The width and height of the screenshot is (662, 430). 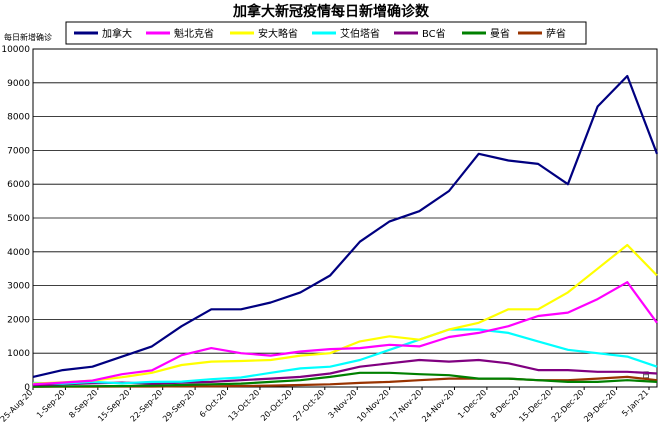 What do you see at coordinates (646, 375) in the screenshot?
I see `x-axis-label: 日` at bounding box center [646, 375].